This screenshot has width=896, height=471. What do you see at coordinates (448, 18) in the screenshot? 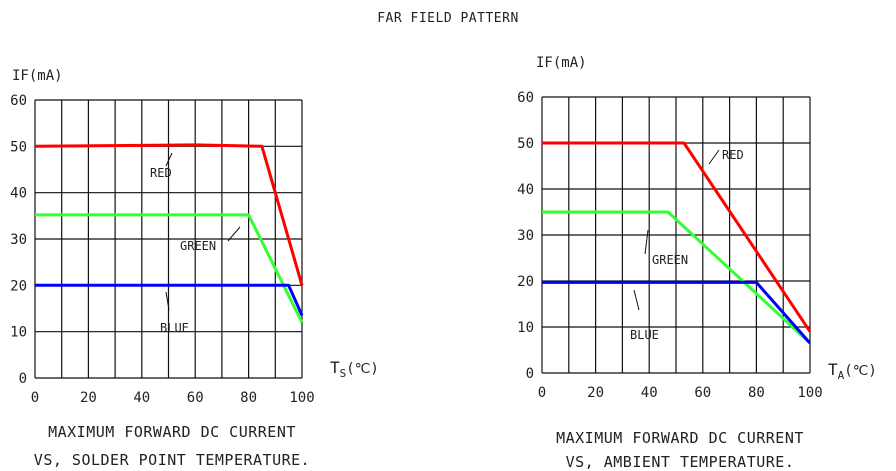
I see `figure-title: FAR FIELD PATTERN` at bounding box center [448, 18].